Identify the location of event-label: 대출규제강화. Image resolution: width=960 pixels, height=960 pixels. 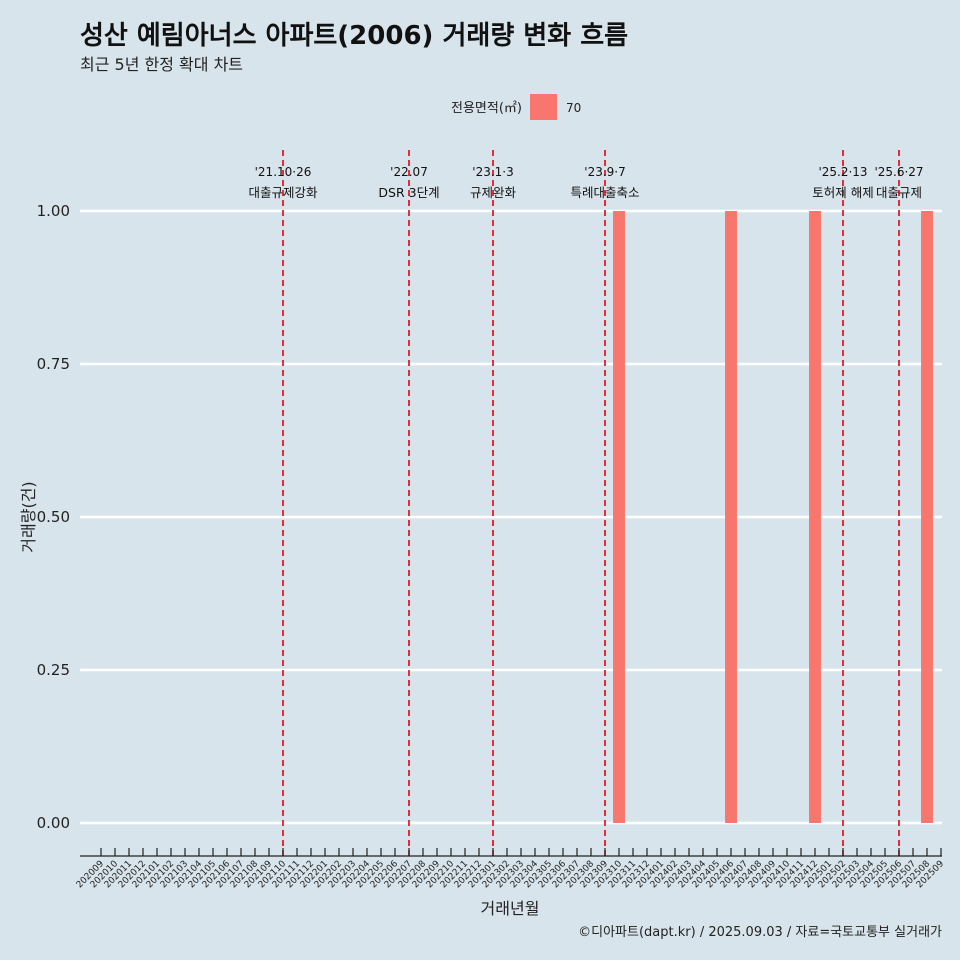
(283, 192).